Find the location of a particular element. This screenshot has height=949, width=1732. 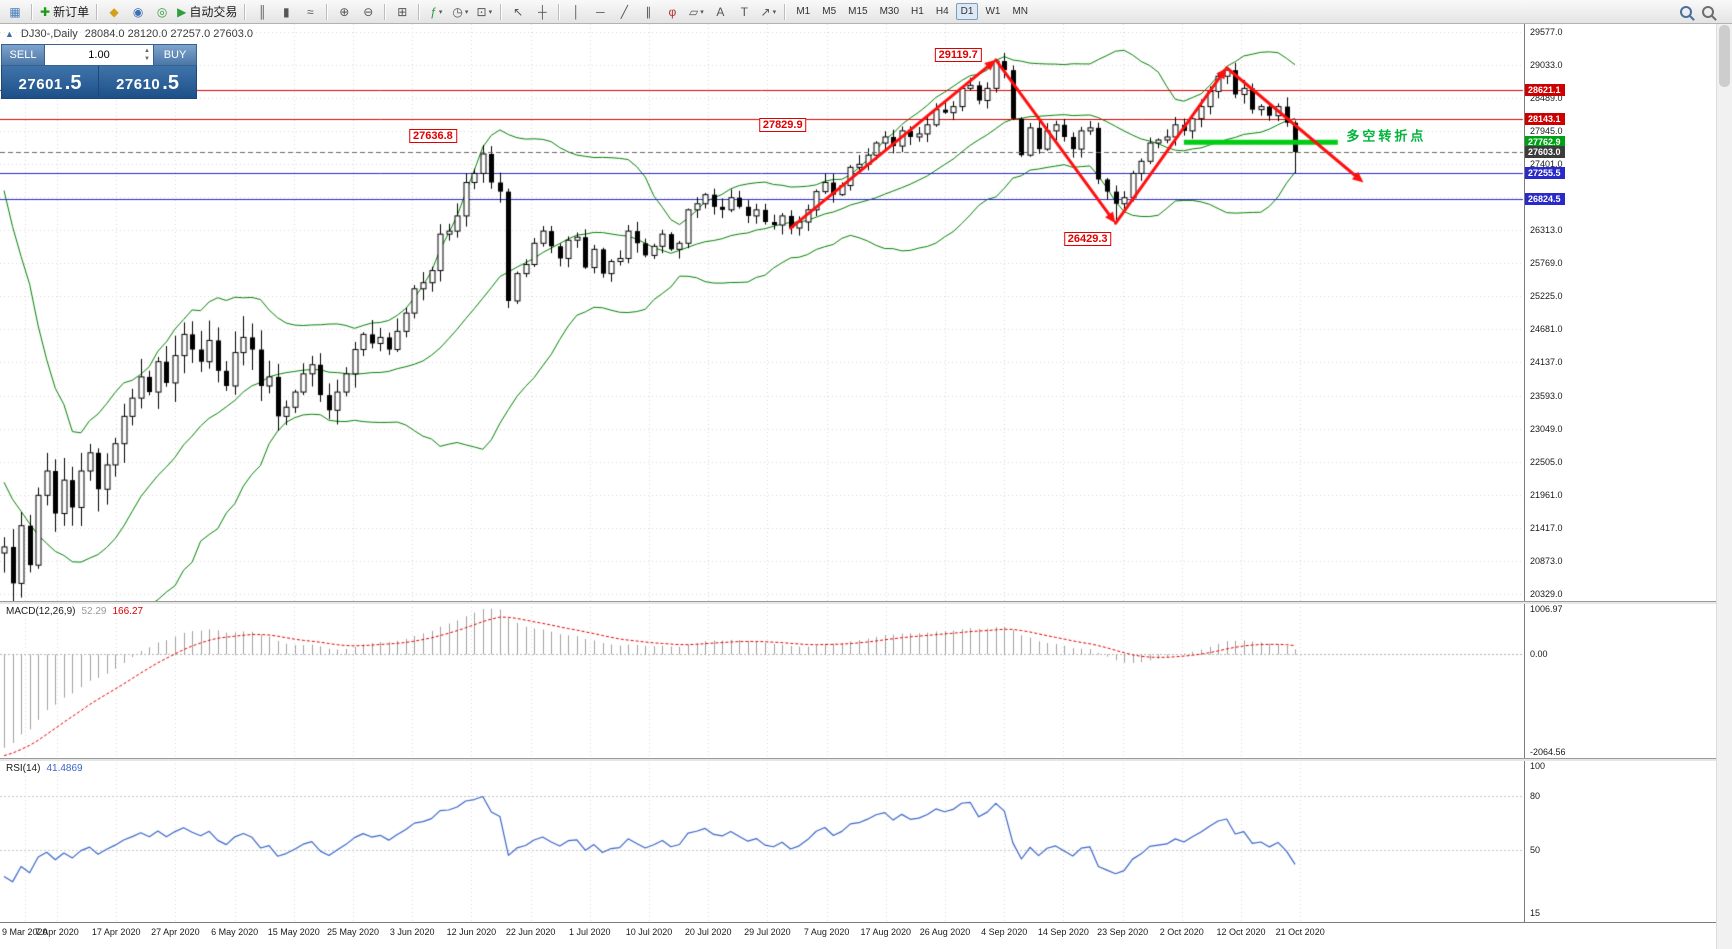

chart-text-label: 多空转折点 is located at coordinates (1386, 136).